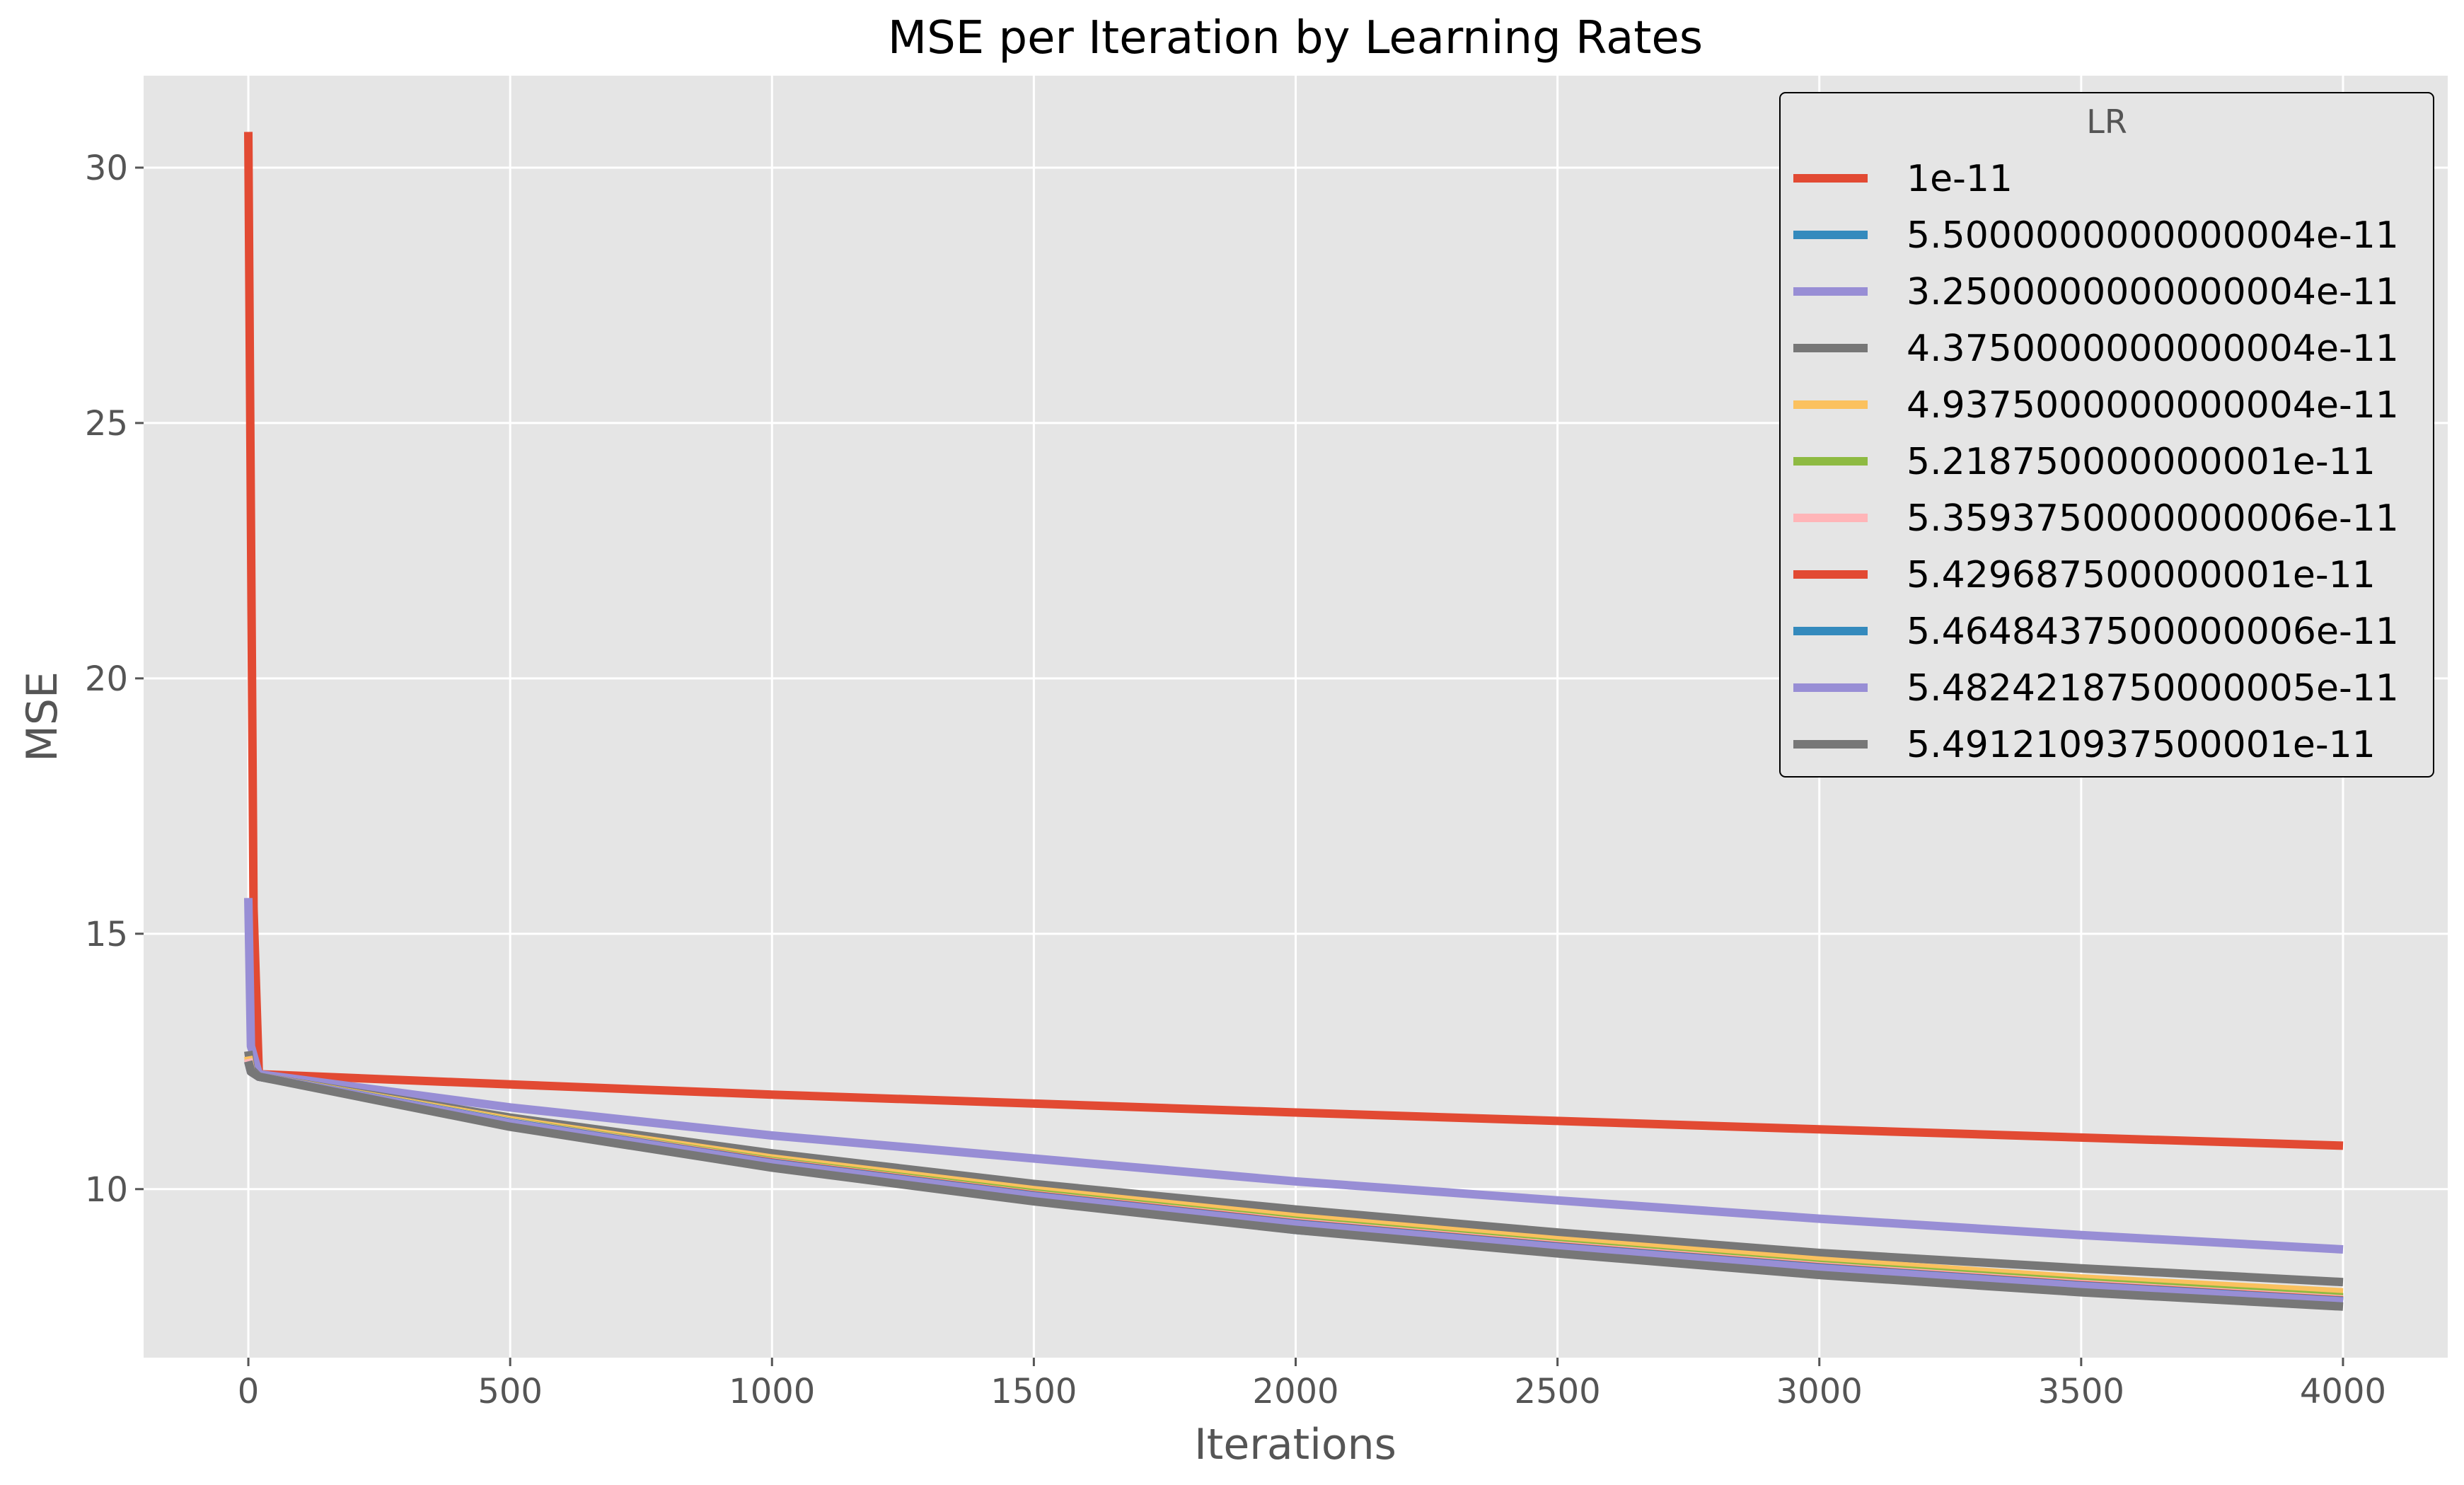 The width and height of the screenshot is (2464, 1485). I want to click on legend-label: 4.3750000000000004e-11, so click(2153, 349).